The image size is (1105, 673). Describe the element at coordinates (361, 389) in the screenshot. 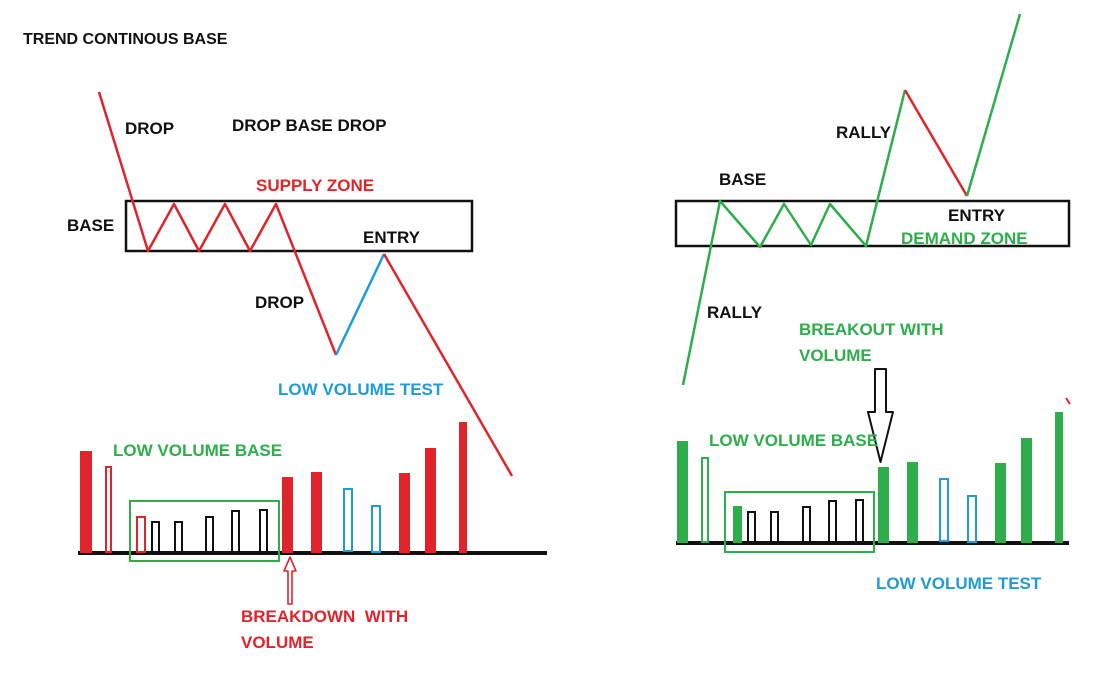

I see `left-low-volume-test-label: LOW VOLUME TEST` at that location.